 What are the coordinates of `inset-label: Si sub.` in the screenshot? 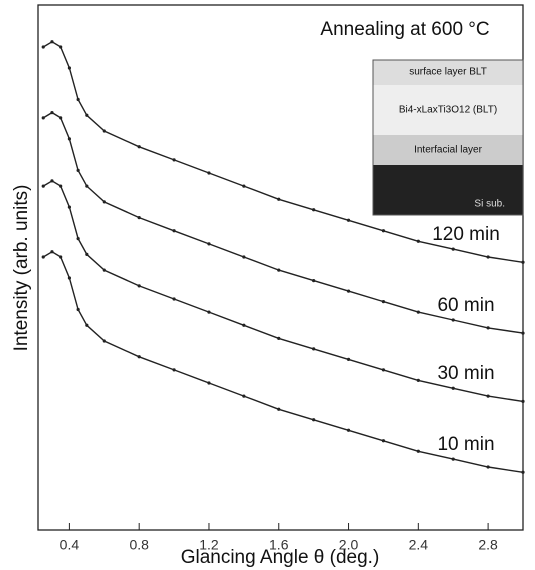 It's located at (489, 204).